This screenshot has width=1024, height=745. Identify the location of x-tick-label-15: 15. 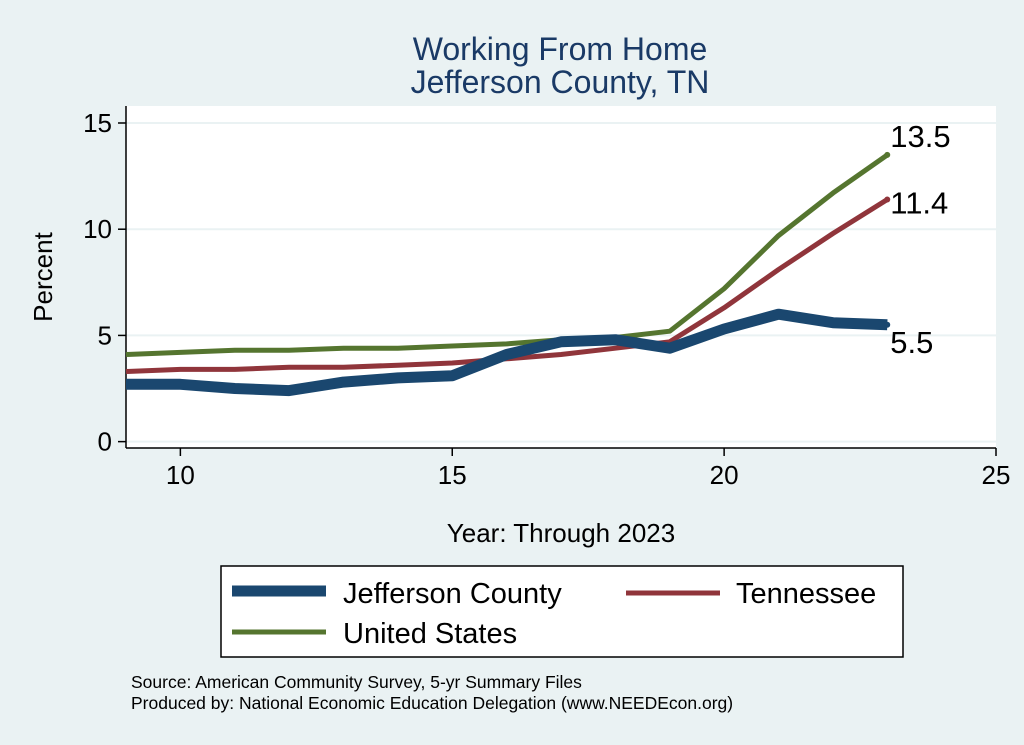
(452, 475).